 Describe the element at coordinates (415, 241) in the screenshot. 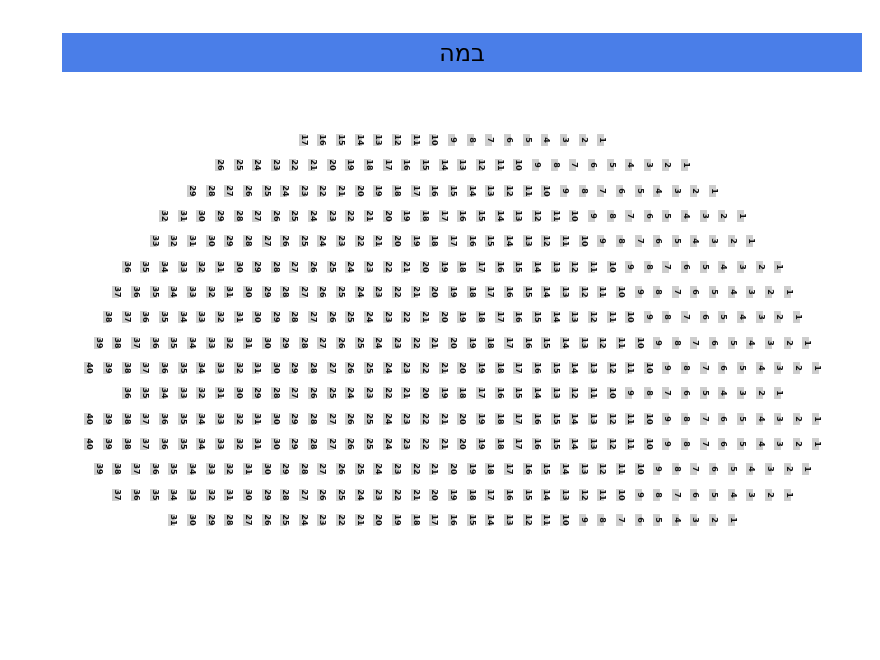

I see `seat: 19` at that location.